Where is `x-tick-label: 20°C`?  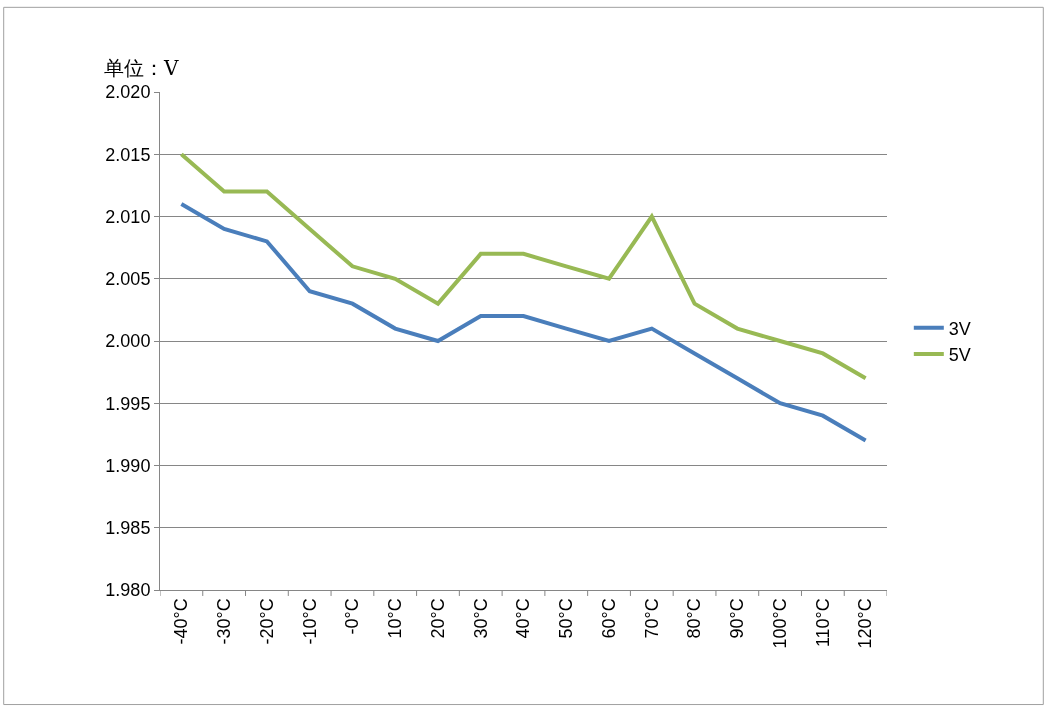 x-tick-label: 20°C is located at coordinates (437, 618).